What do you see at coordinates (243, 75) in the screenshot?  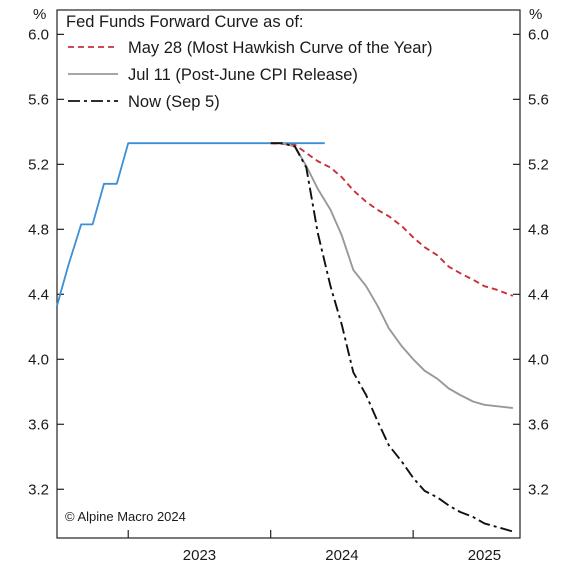 I see `legend-entry-jul11: Jul 11 (Post-June CPI Release)` at bounding box center [243, 75].